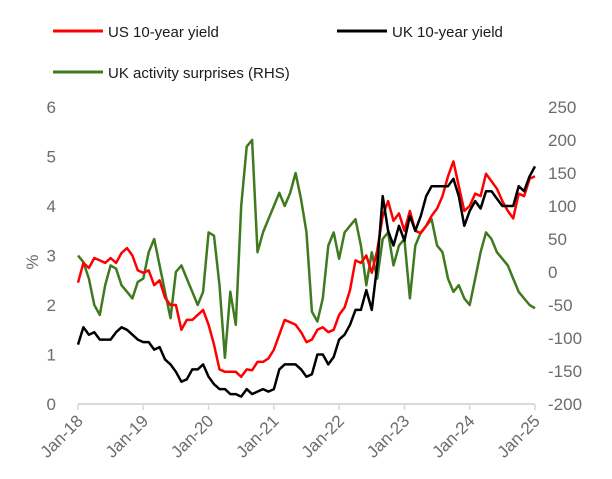 The image size is (612, 479). I want to click on x-tick-label: Jan-23, so click(388, 436).